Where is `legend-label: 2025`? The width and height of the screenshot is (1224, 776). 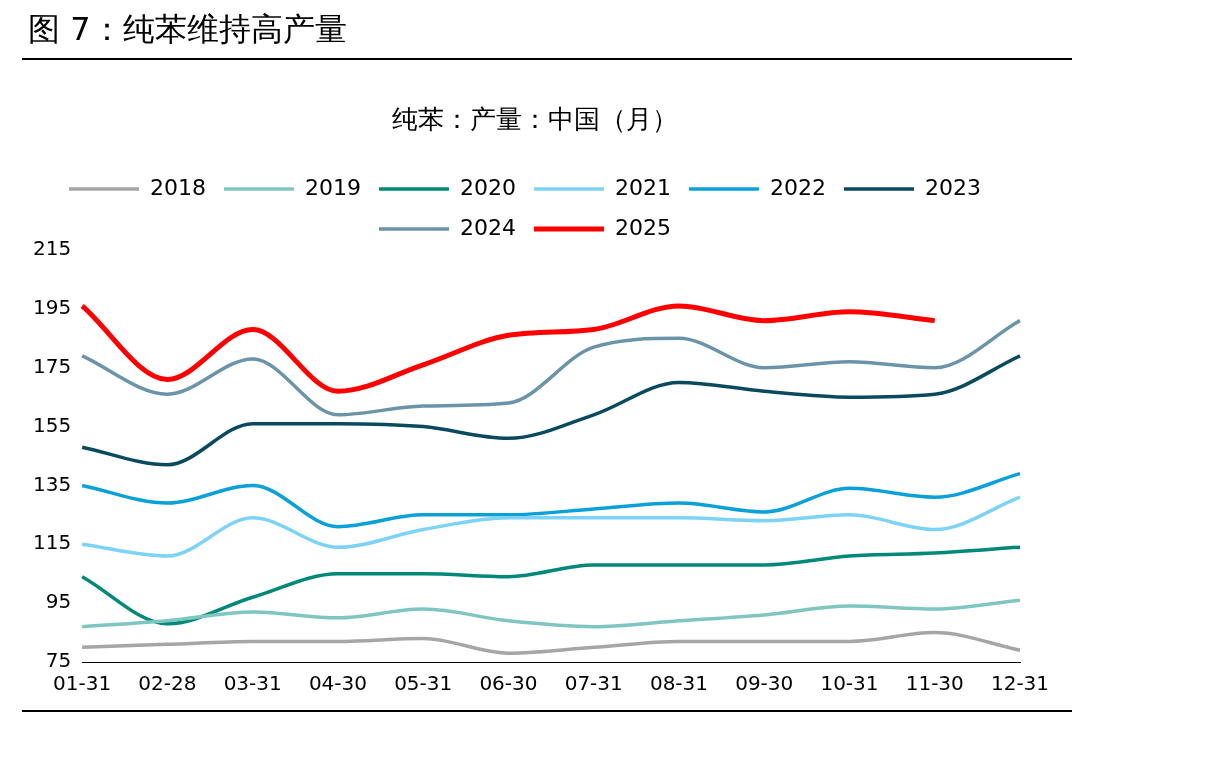
legend-label: 2025 is located at coordinates (643, 227).